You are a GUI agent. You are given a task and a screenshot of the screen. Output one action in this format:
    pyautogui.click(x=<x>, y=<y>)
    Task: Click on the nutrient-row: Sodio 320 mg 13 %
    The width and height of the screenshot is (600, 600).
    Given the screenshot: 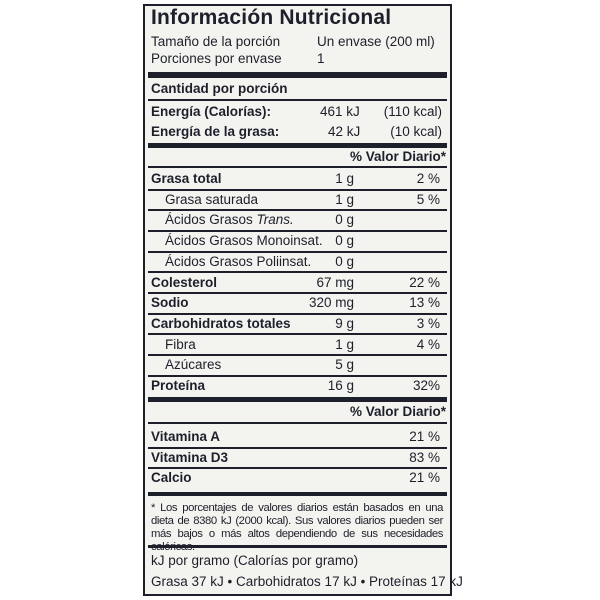 What is the action you would take?
    pyautogui.click(x=295, y=303)
    